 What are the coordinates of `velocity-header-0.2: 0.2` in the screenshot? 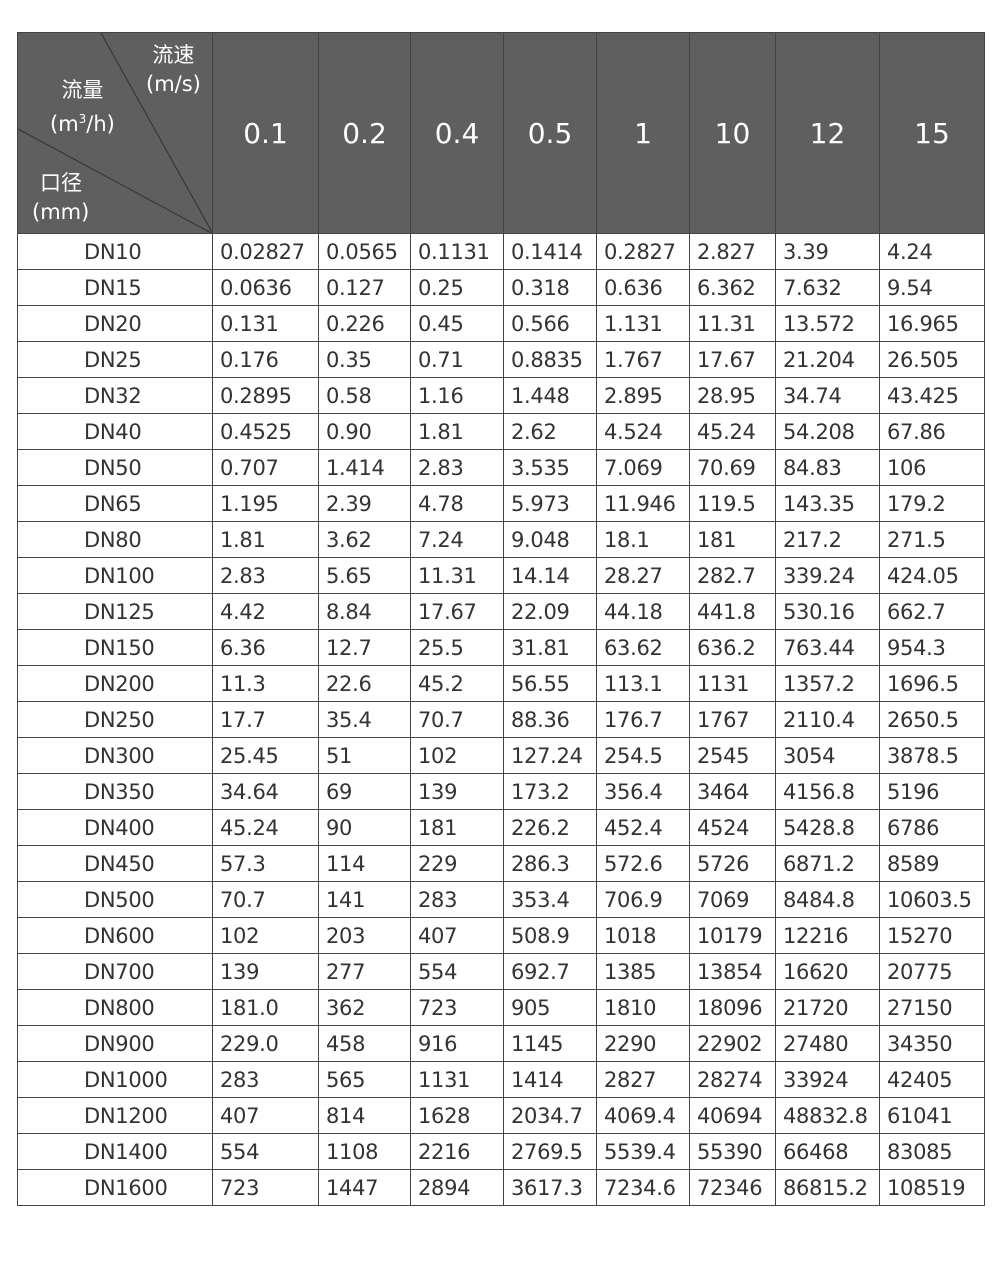 It's located at (364, 133).